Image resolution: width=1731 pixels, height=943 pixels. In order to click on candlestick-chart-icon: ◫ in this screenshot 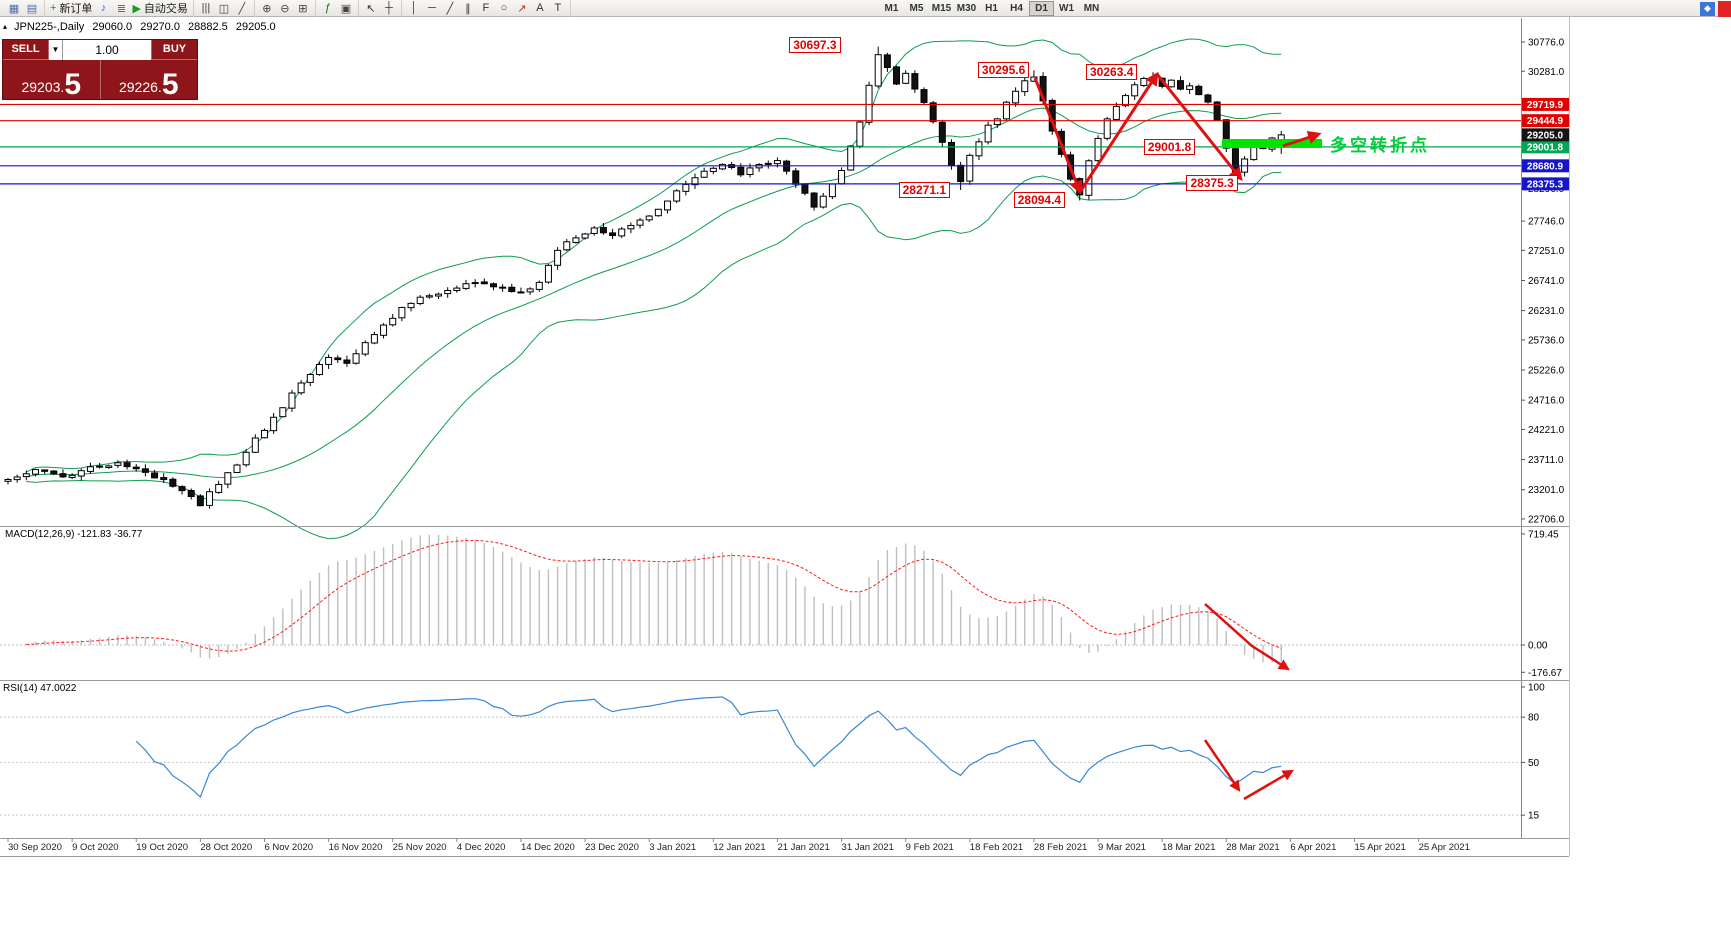, I will do `click(224, 8)`.